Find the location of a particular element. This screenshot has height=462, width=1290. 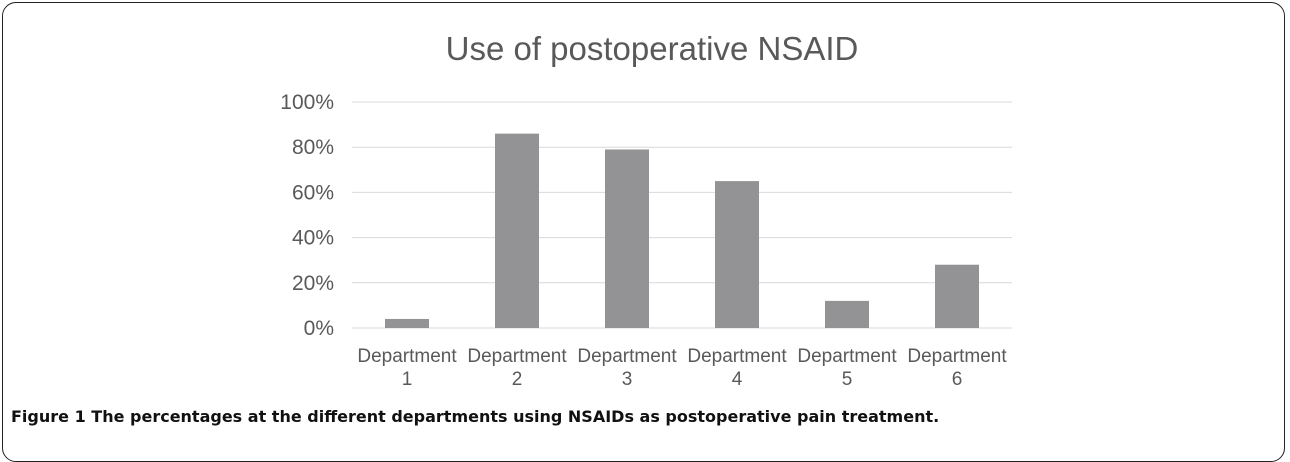

x-tick-label: Department 5 is located at coordinates (847, 368).